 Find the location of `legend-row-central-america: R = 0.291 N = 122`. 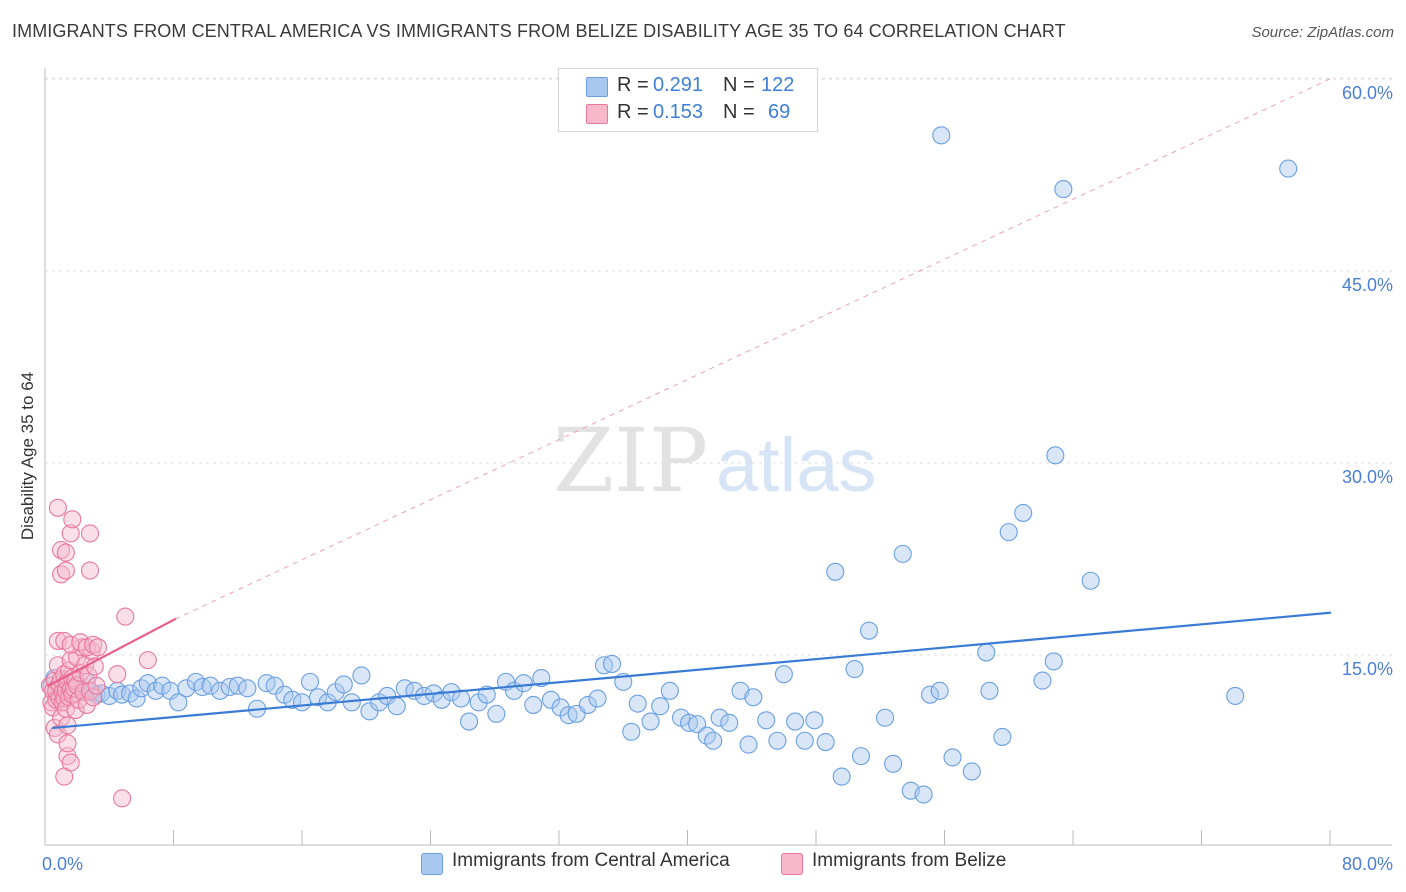

legend-row-central-america: R = 0.291 N = 122 is located at coordinates (688, 87).